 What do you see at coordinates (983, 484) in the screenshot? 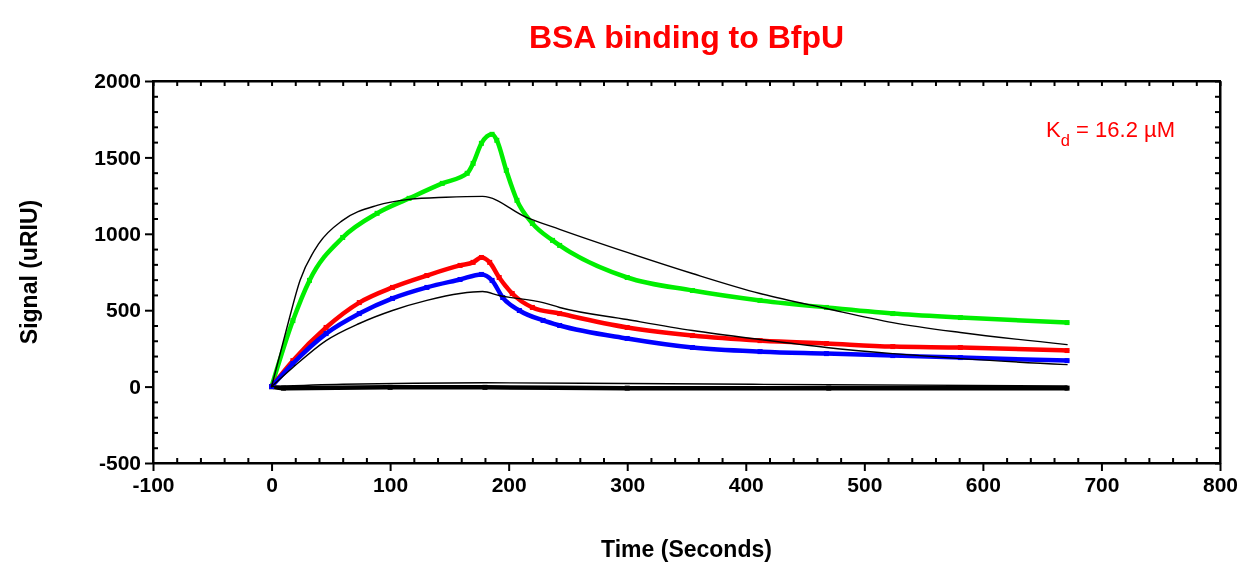
I see `x-tick-label: 600` at bounding box center [983, 484].